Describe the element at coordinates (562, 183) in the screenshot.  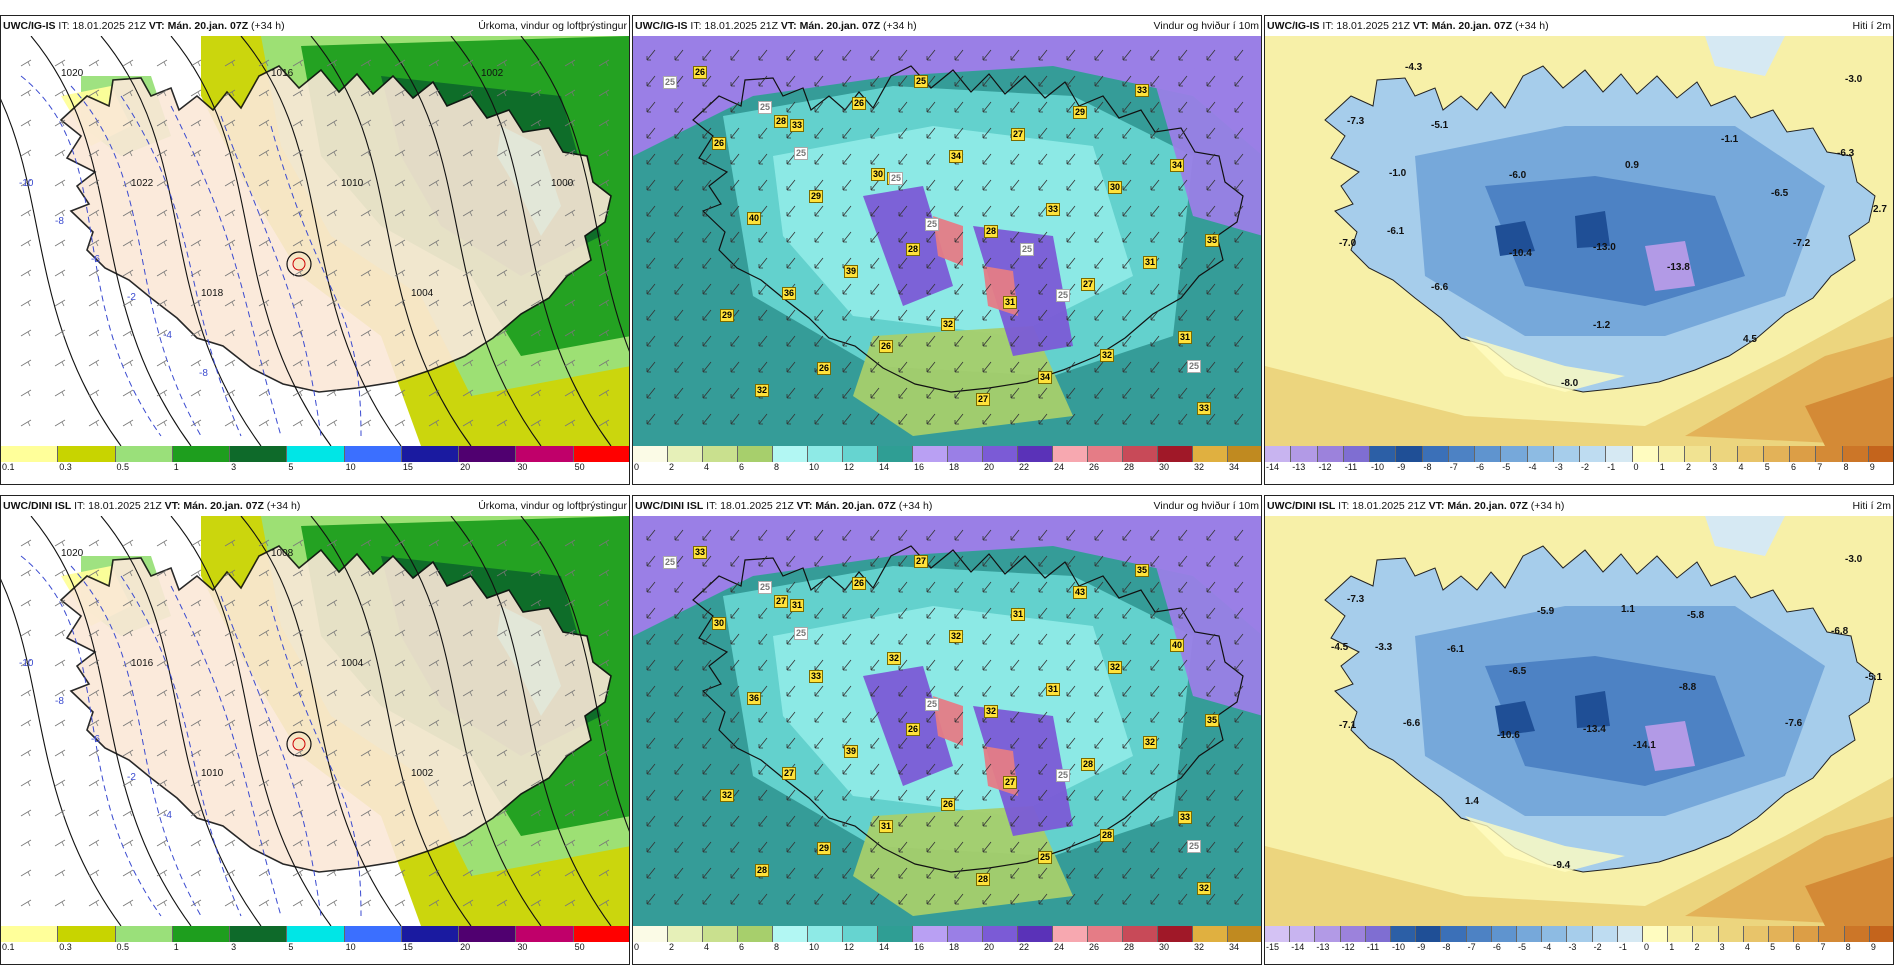
I see `isobar-label: 1000` at that location.